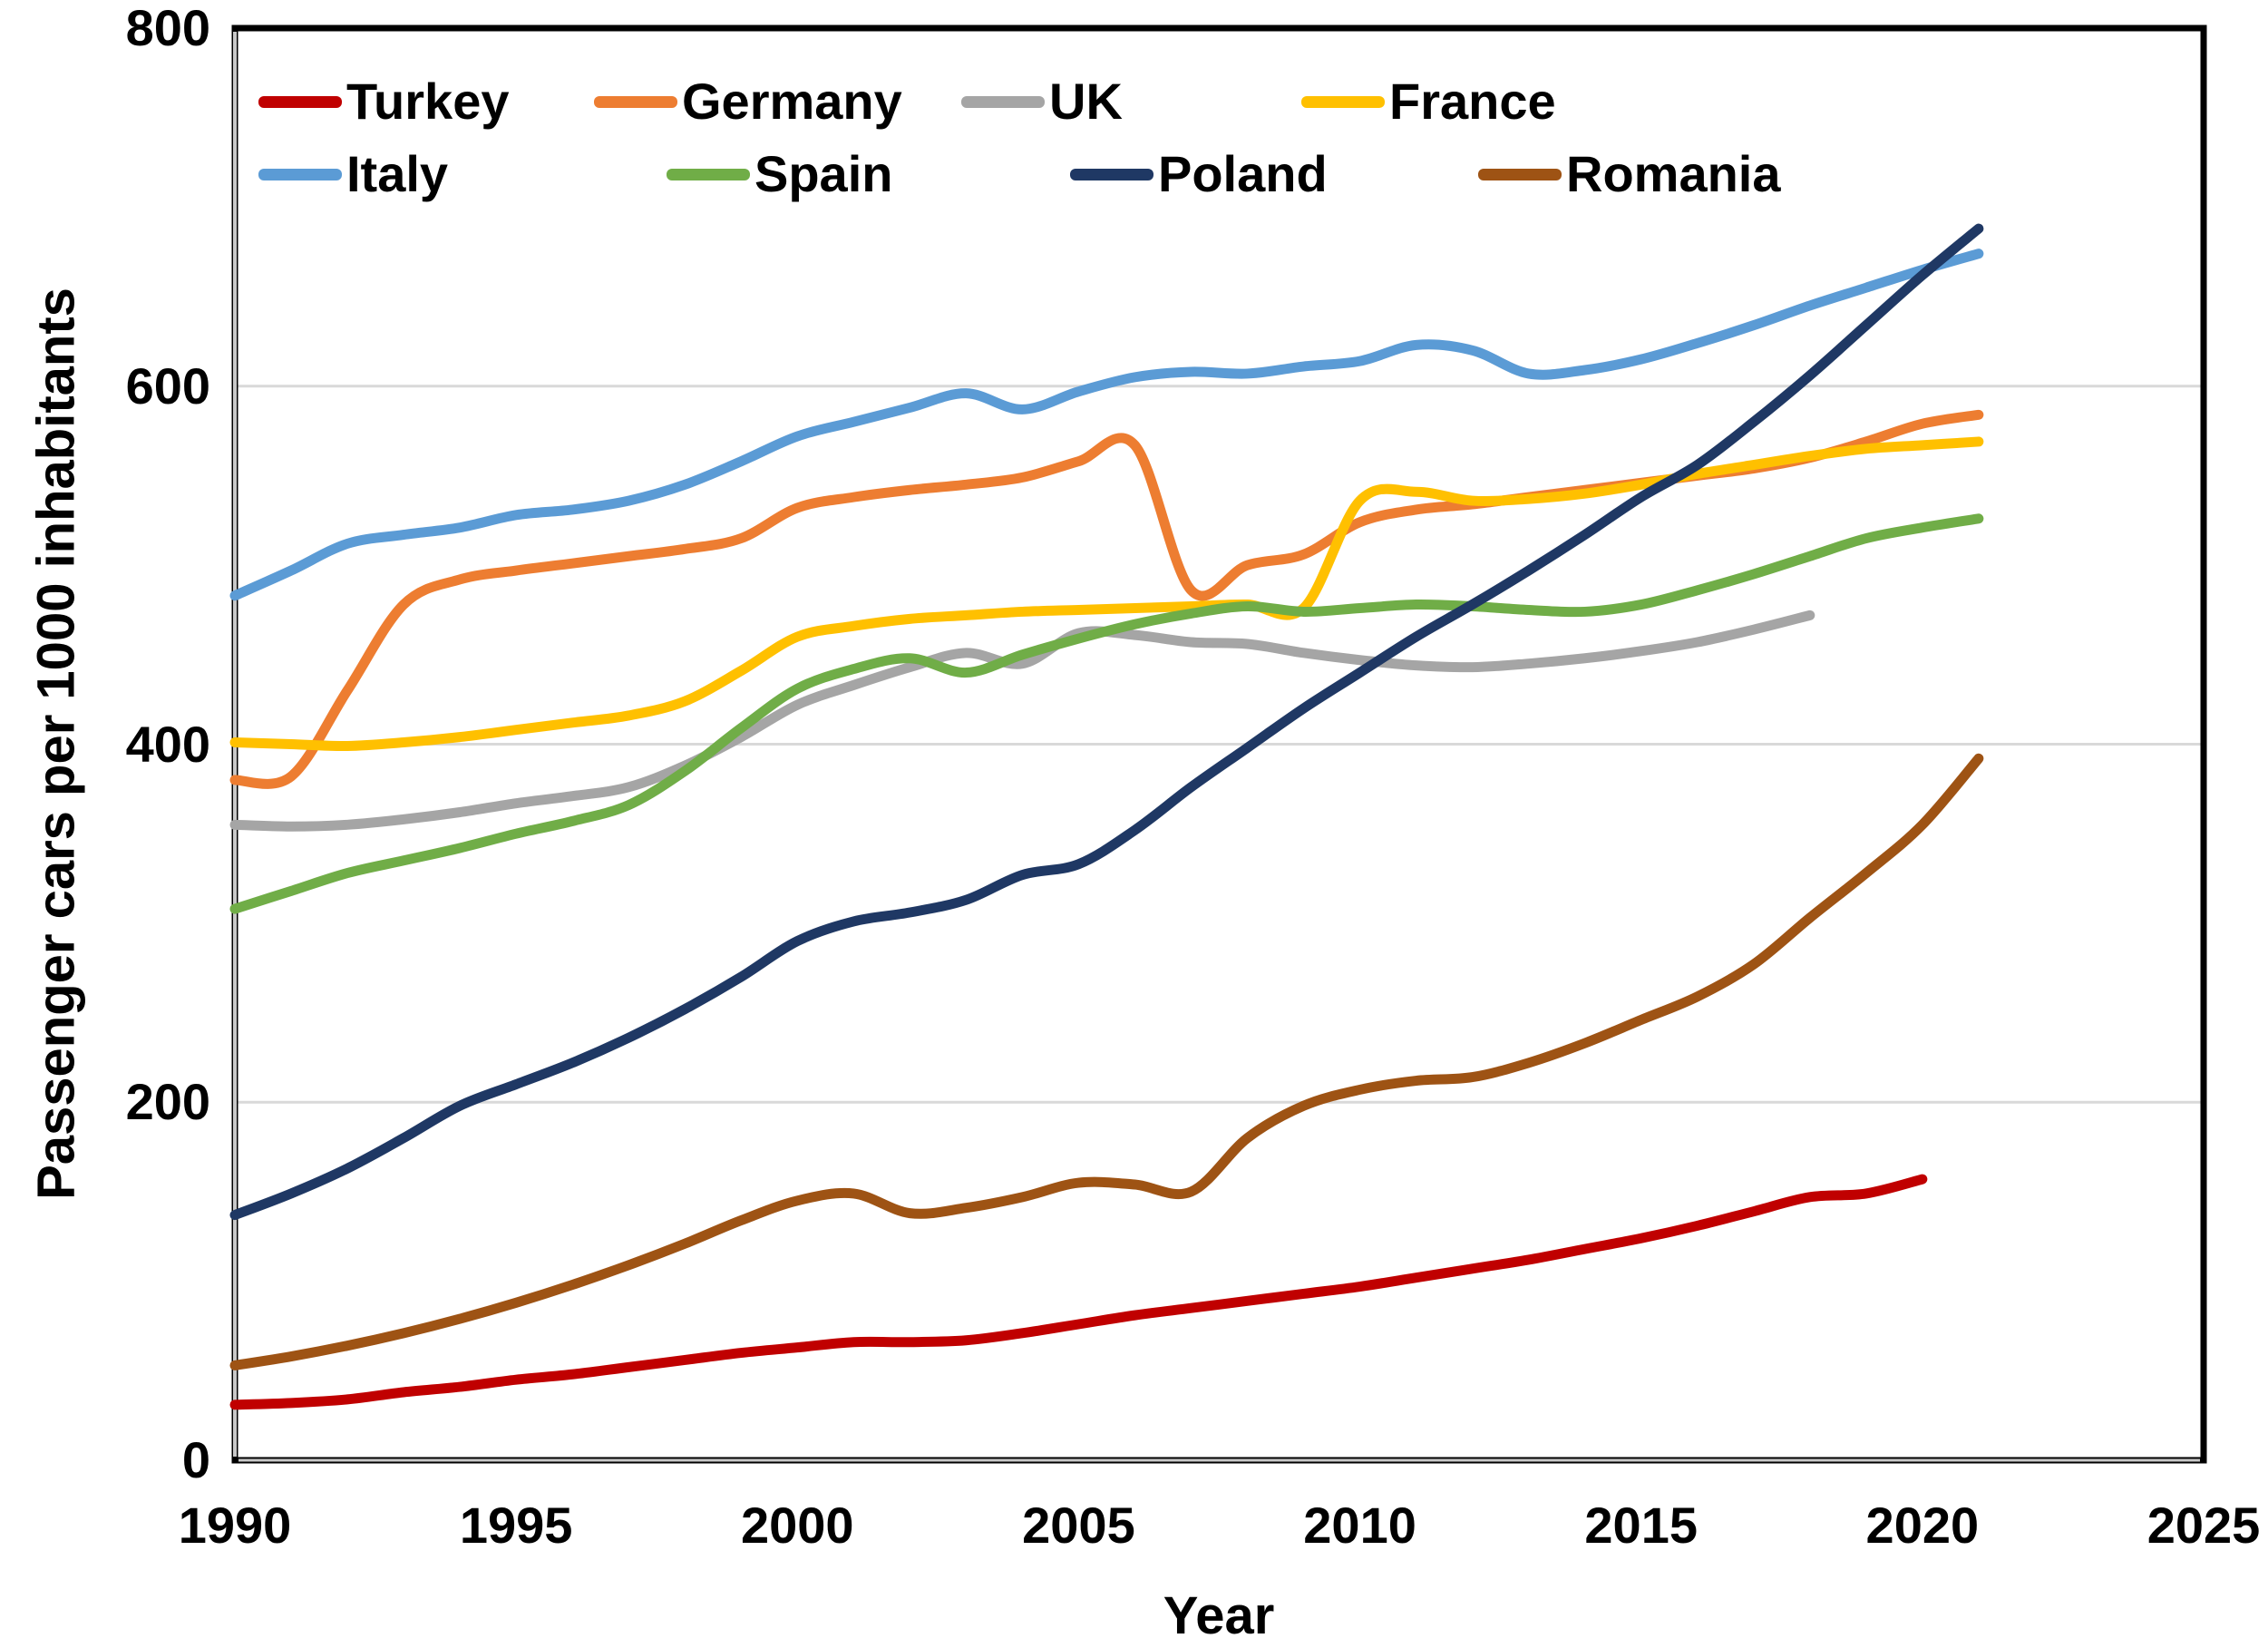 The width and height of the screenshot is (2268, 1648). I want to click on x-tick-label-2010: 2010, so click(1359, 1525).